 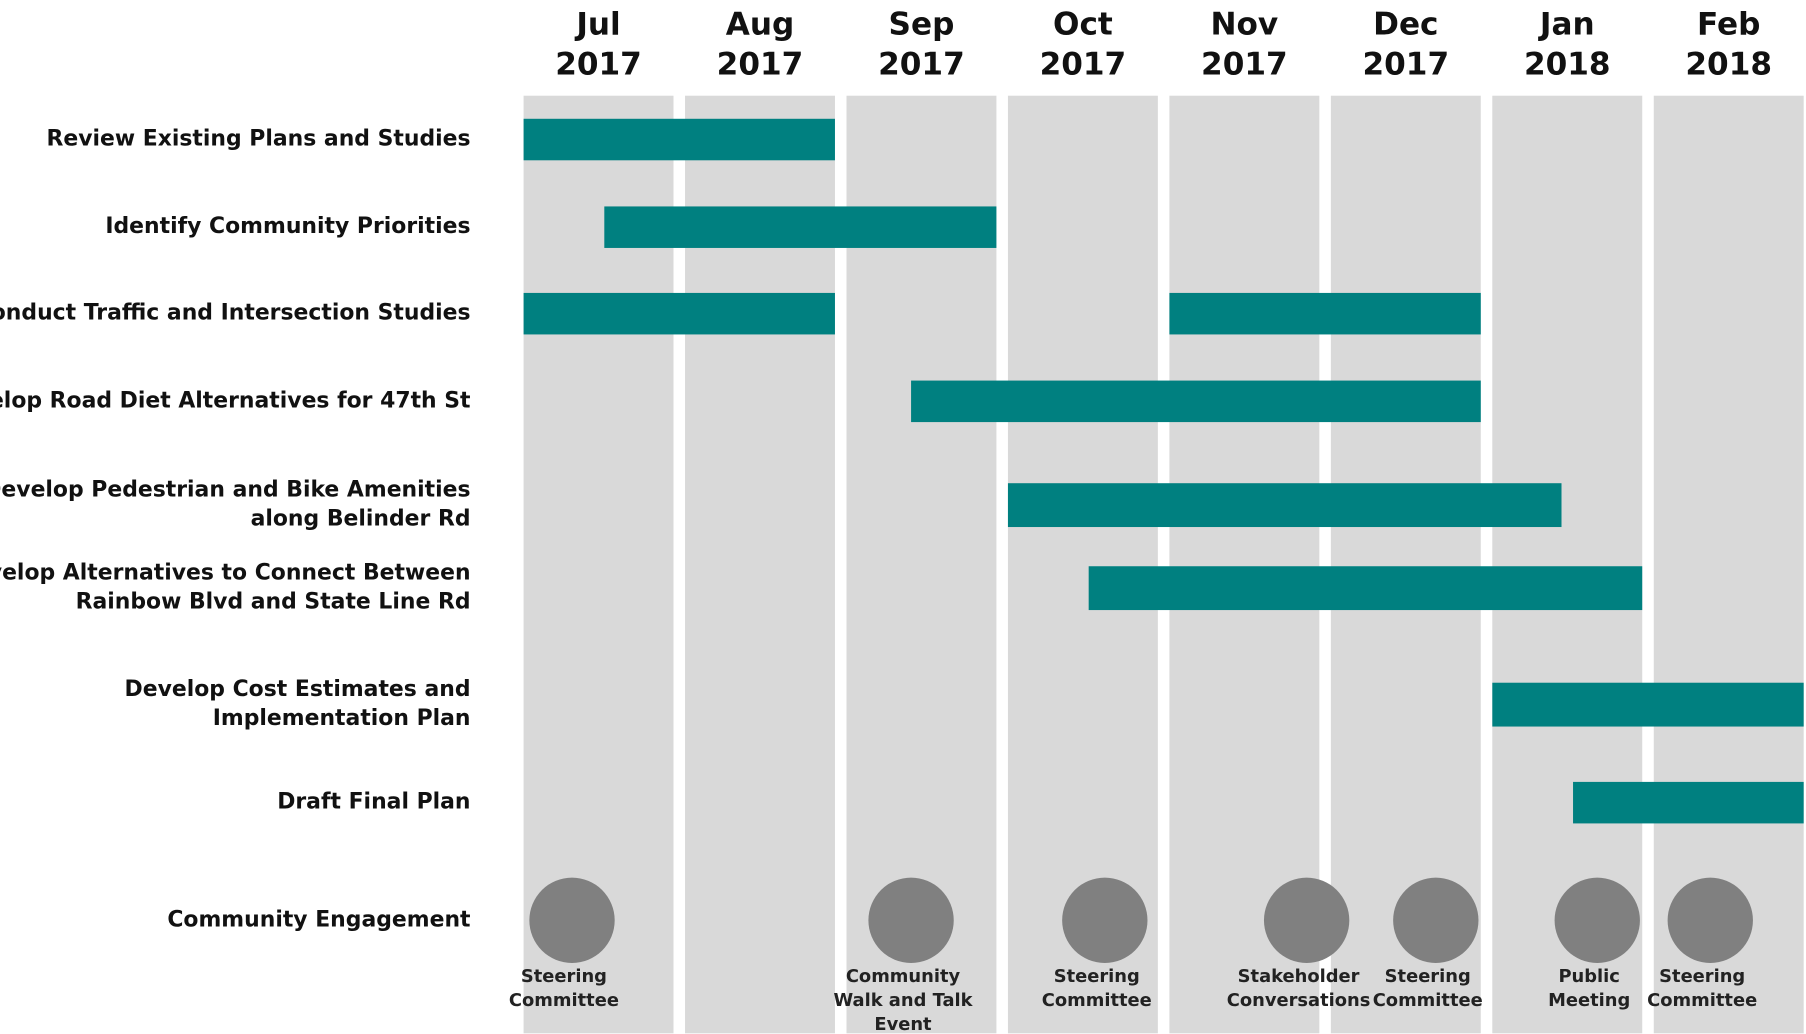 What do you see at coordinates (903, 976) in the screenshot?
I see `event-label: Community` at bounding box center [903, 976].